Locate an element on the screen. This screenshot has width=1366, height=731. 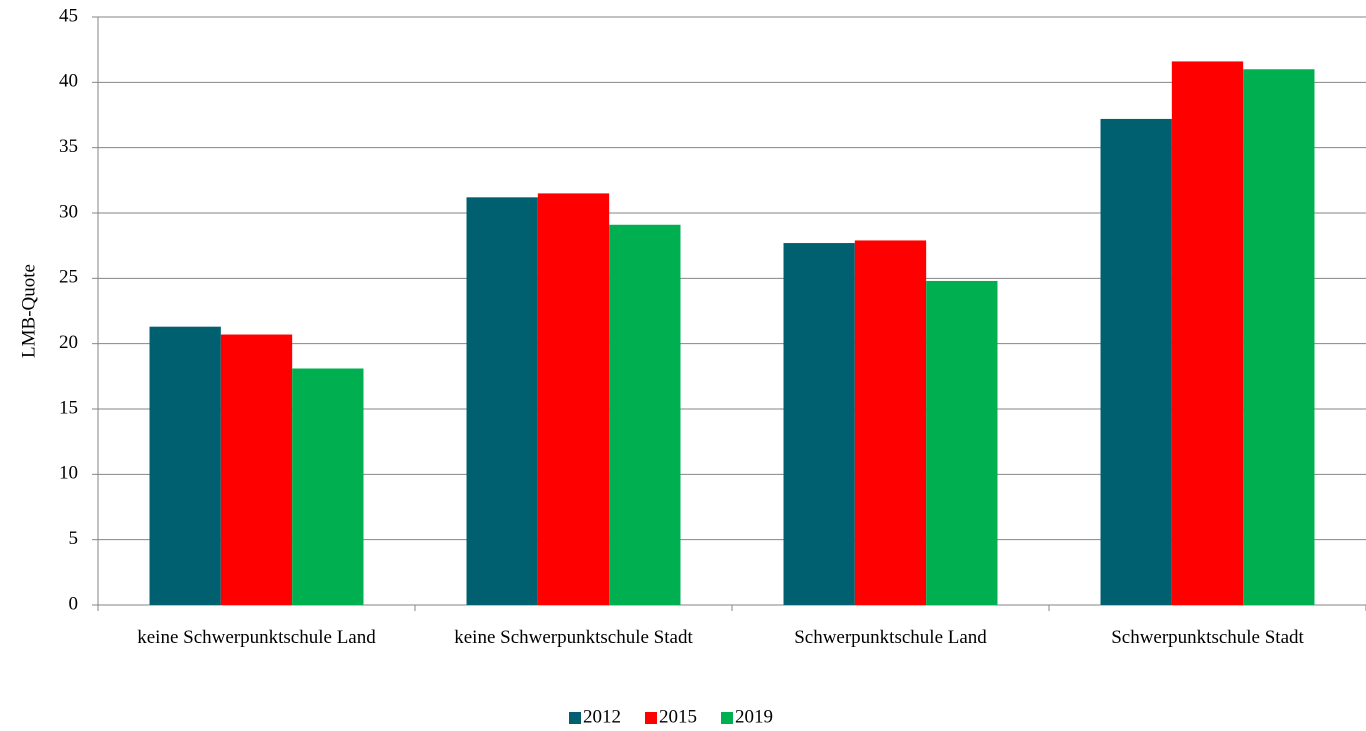
y-tick-label: 20 is located at coordinates (68, 342).